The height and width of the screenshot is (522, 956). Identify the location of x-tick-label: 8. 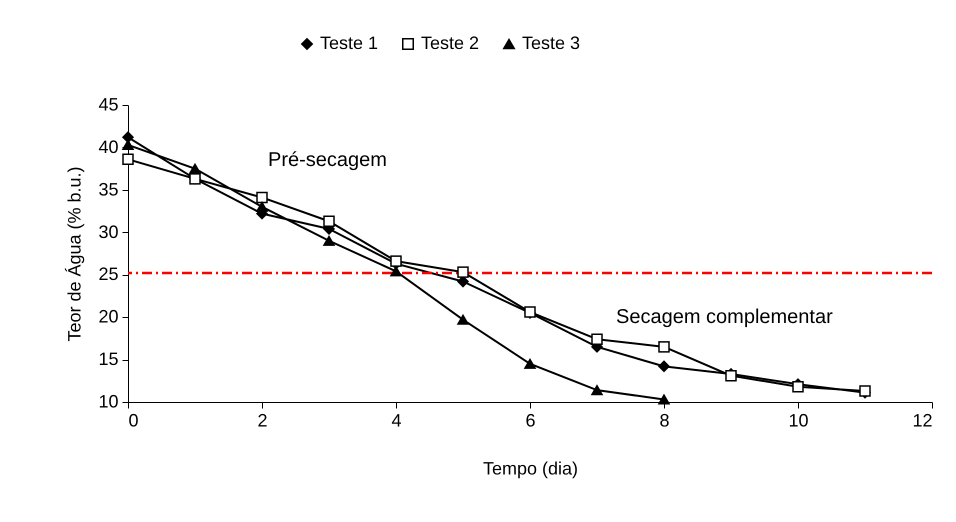
(664, 420).